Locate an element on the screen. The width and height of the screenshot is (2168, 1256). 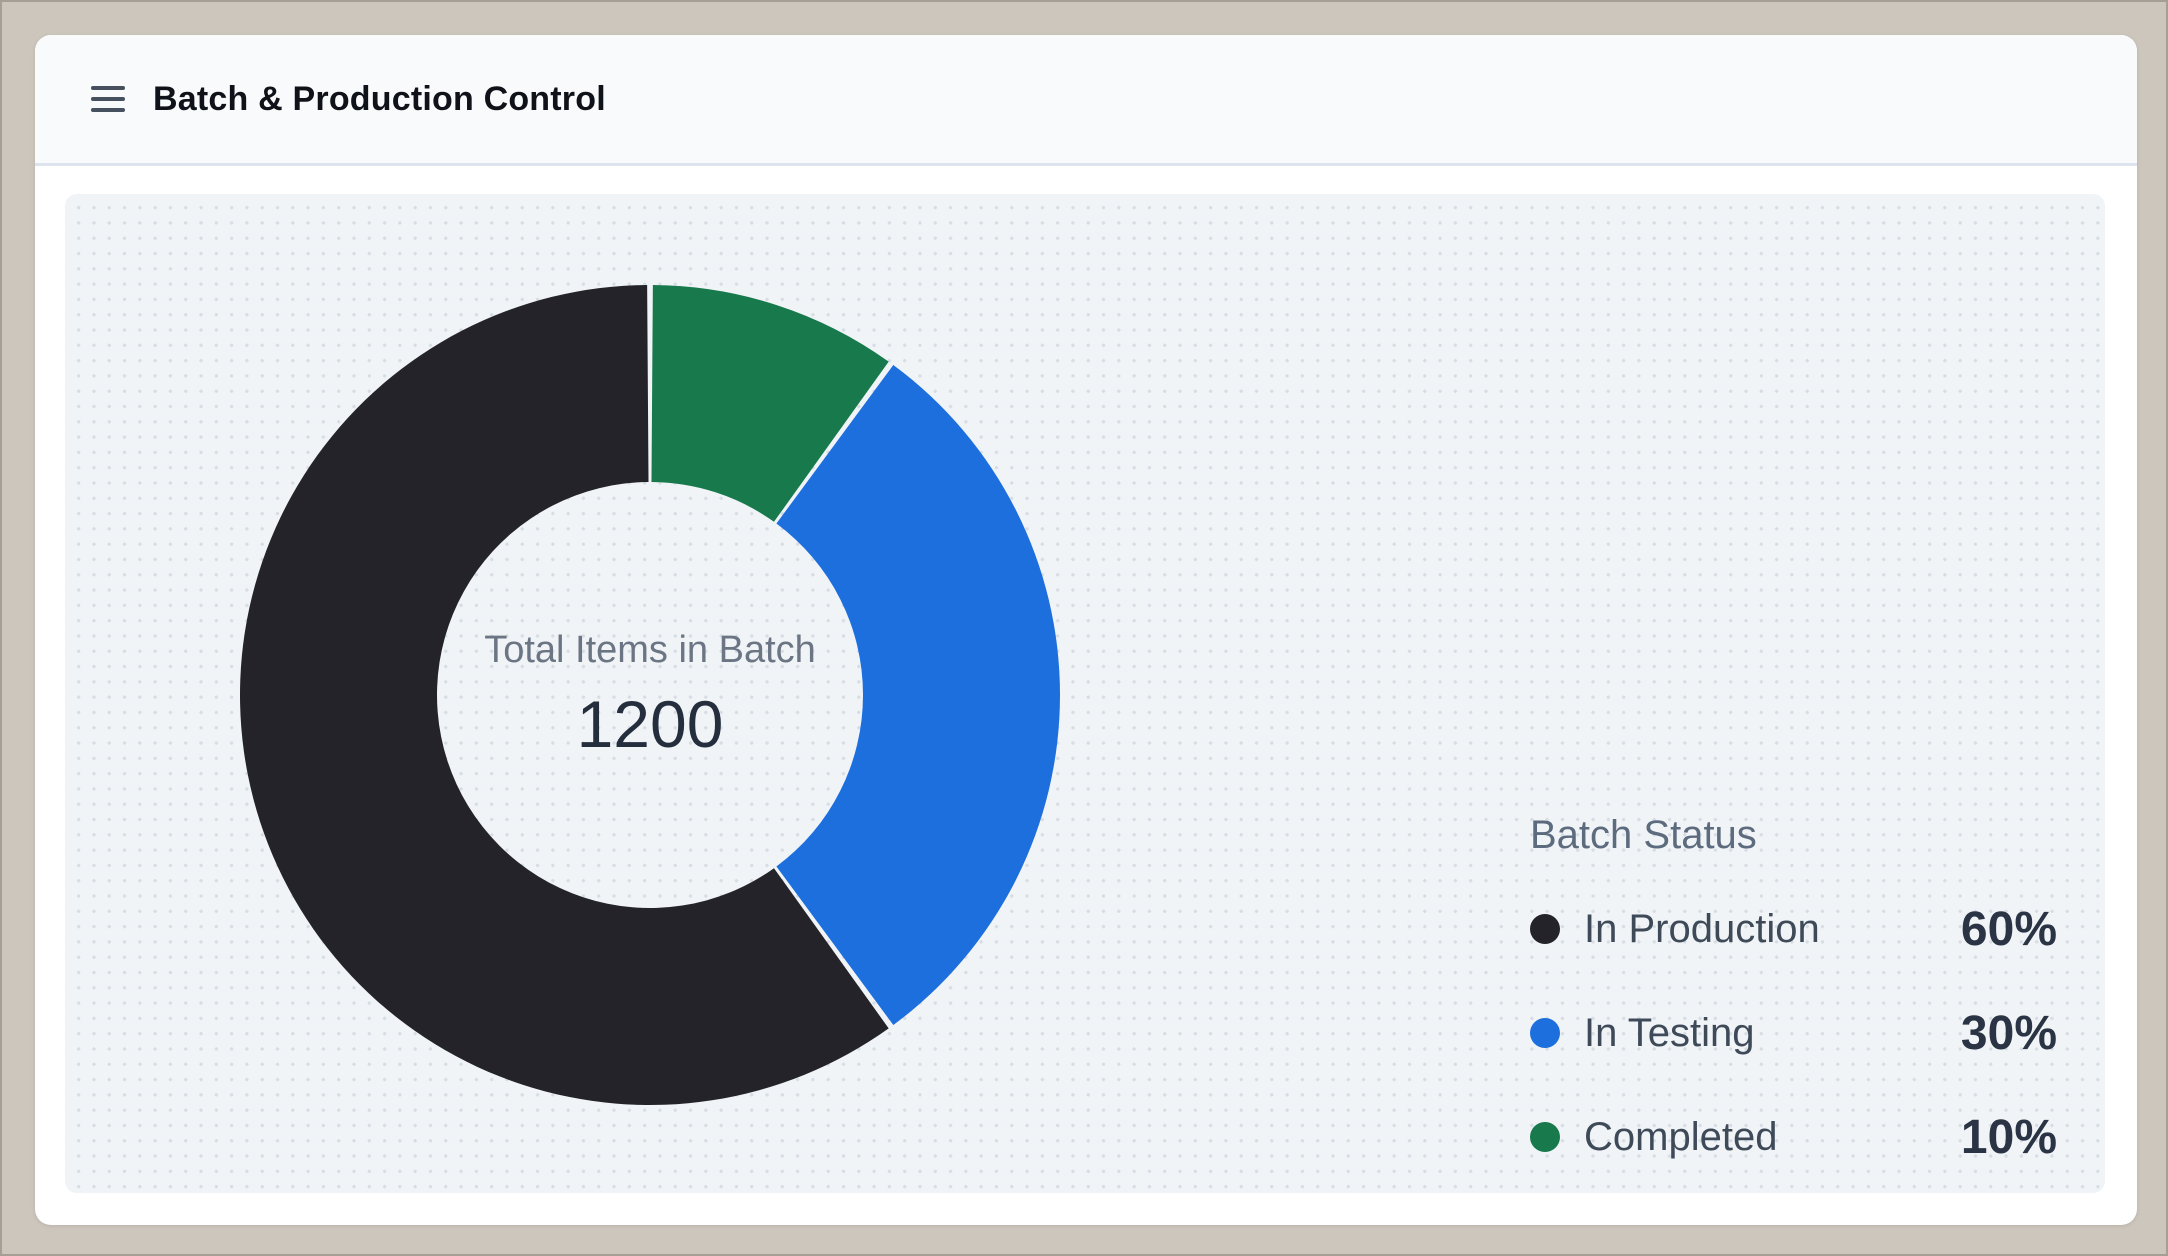
donut-segment-completed is located at coordinates (770, 403).